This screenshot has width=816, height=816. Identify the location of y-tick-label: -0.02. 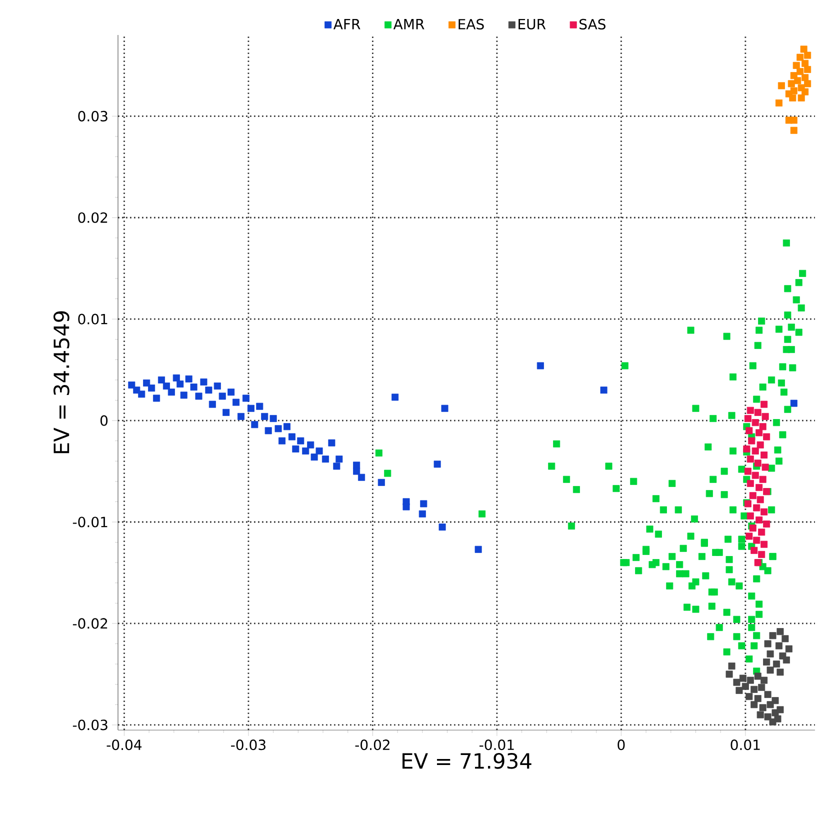
(90, 623).